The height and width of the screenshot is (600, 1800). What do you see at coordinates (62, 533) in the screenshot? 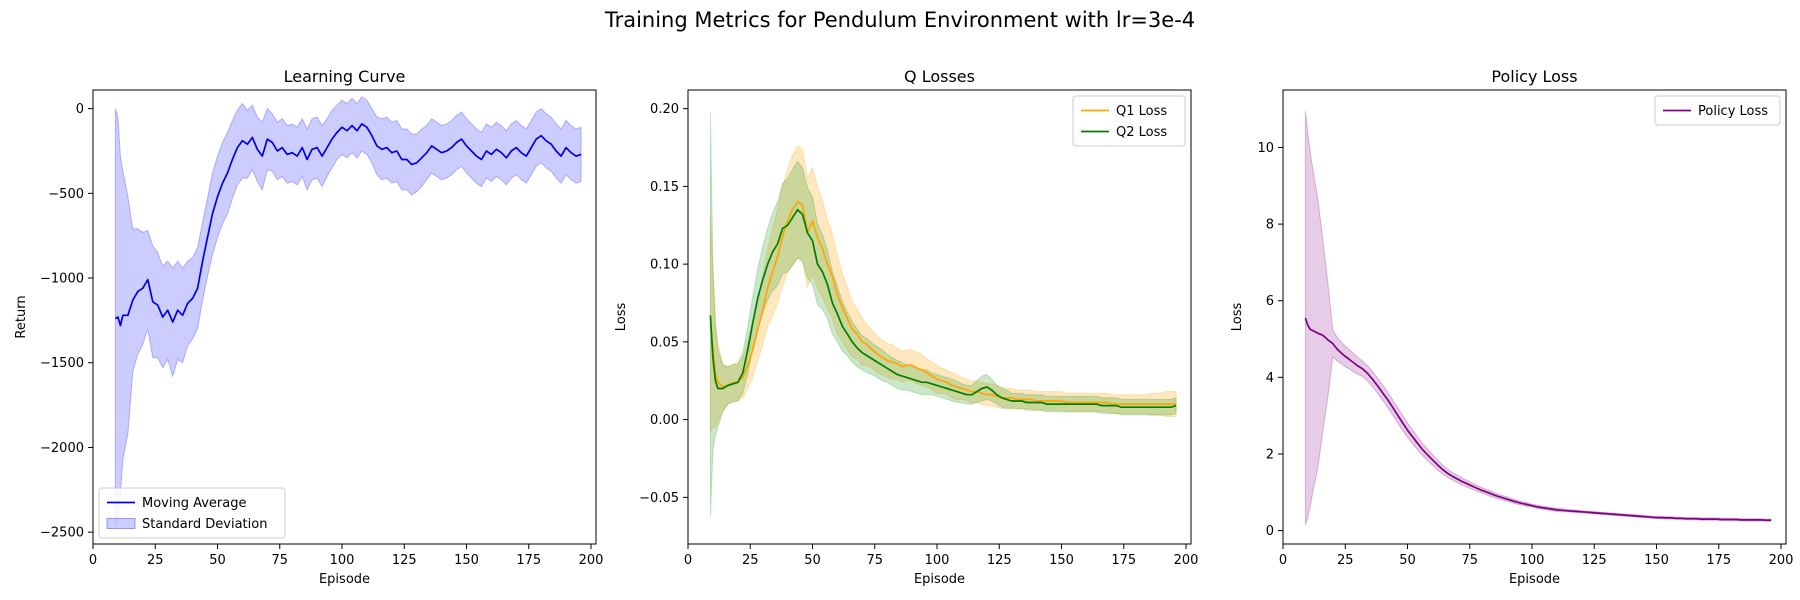
I see `y-tick-label: −2500` at bounding box center [62, 533].